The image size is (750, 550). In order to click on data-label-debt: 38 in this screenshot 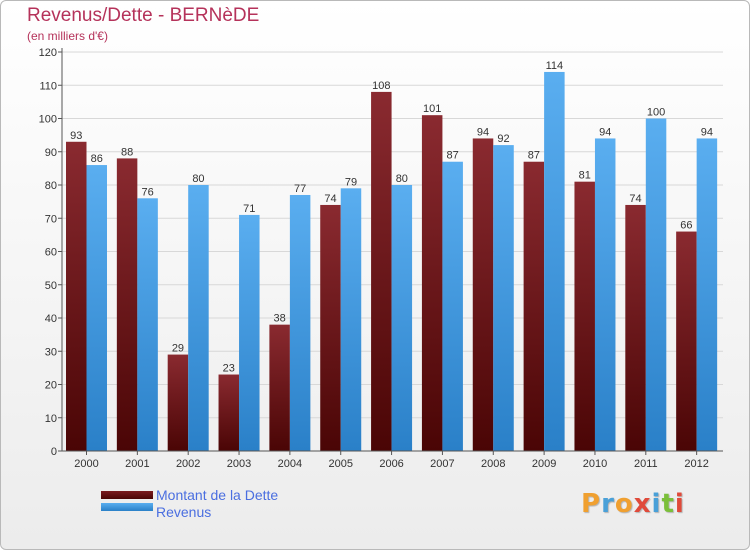, I will do `click(280, 319)`.